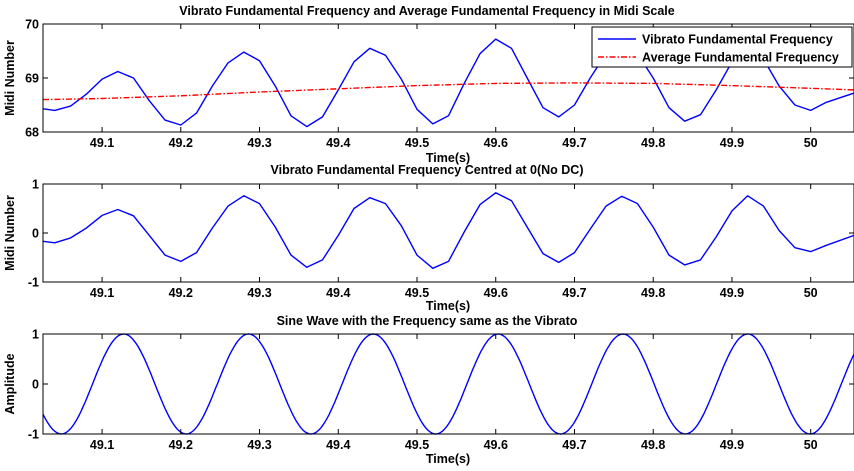 Image resolution: width=854 pixels, height=471 pixels. Describe the element at coordinates (737, 40) in the screenshot. I see `legend-entry: Vibrato Fundamental Frequency` at that location.